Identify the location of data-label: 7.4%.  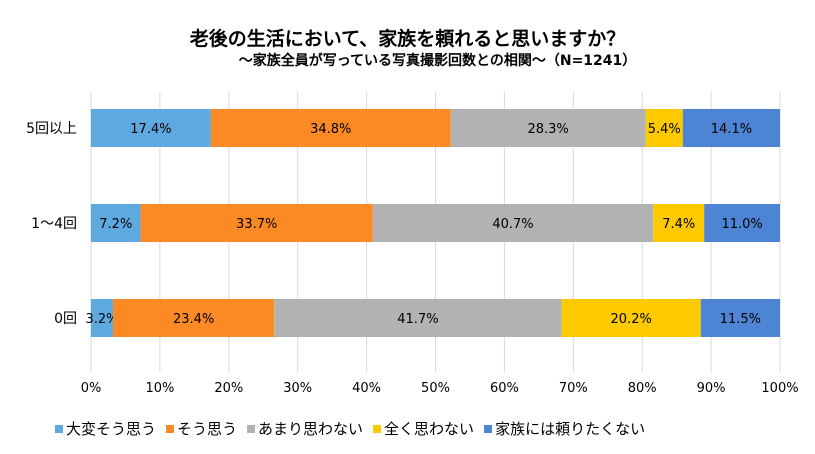
(678, 224).